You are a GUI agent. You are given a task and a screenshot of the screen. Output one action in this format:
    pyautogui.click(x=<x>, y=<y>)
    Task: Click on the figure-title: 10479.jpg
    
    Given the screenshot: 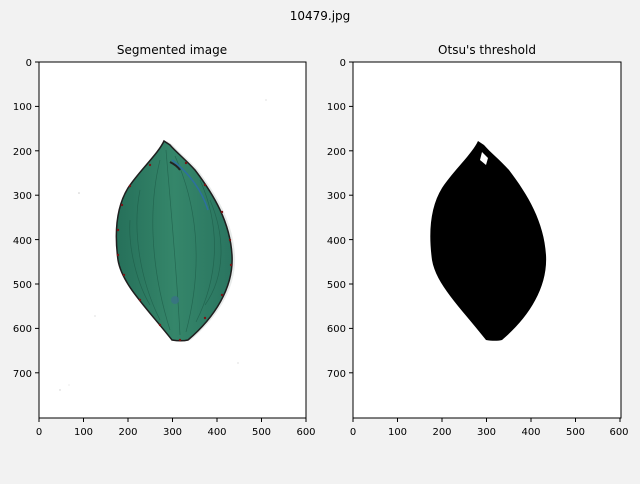 What is the action you would take?
    pyautogui.click(x=320, y=16)
    